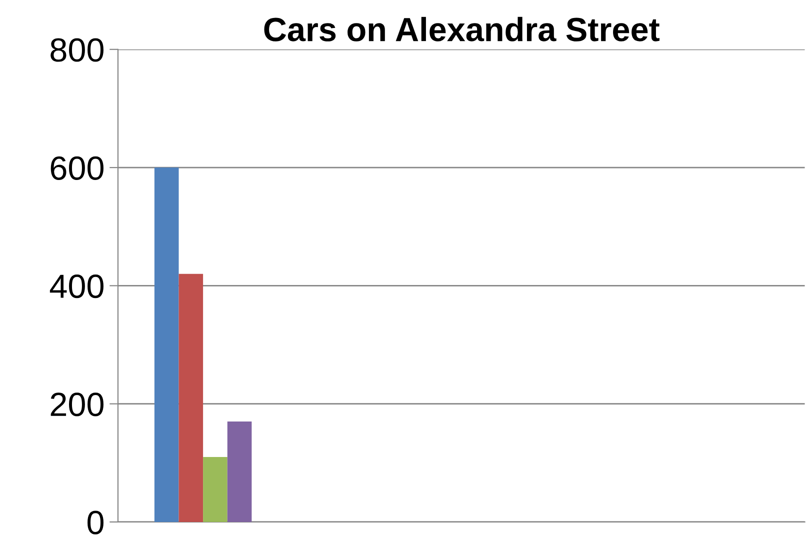  I want to click on y-tick-label: 200, so click(77, 404).